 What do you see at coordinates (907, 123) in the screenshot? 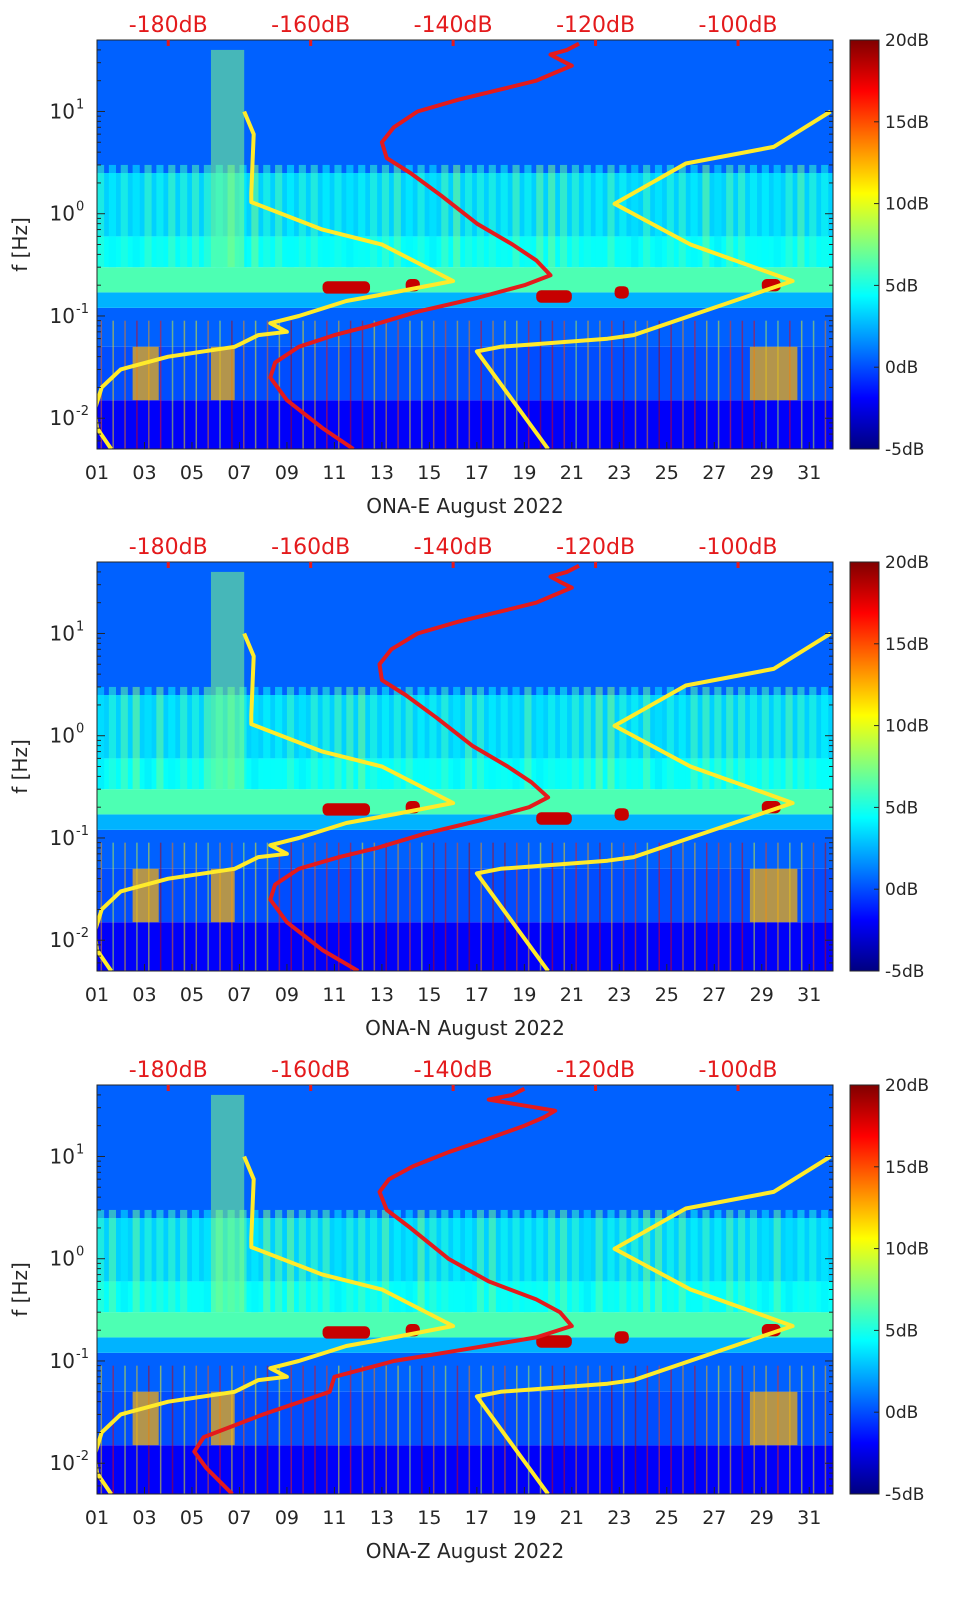
I see `colorbar-tick-label: 15dB` at bounding box center [907, 123].